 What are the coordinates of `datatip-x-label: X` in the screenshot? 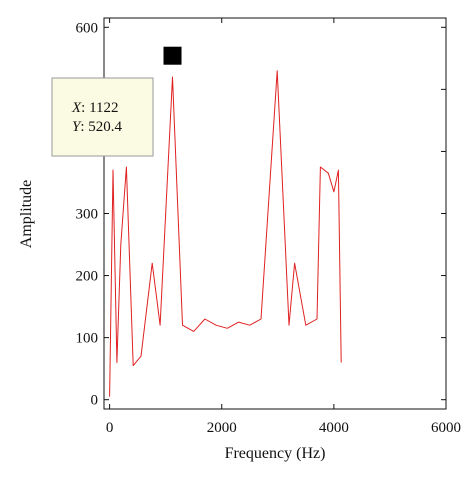 It's located at (76, 108).